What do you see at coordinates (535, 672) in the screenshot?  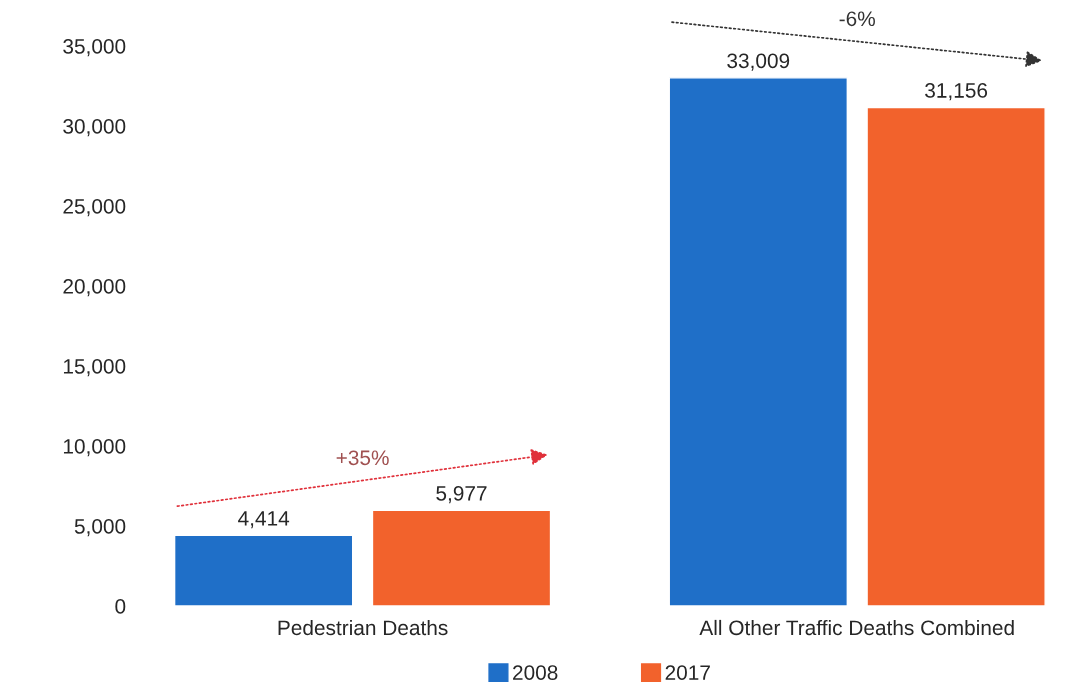 I see `legend-label: 2008` at bounding box center [535, 672].